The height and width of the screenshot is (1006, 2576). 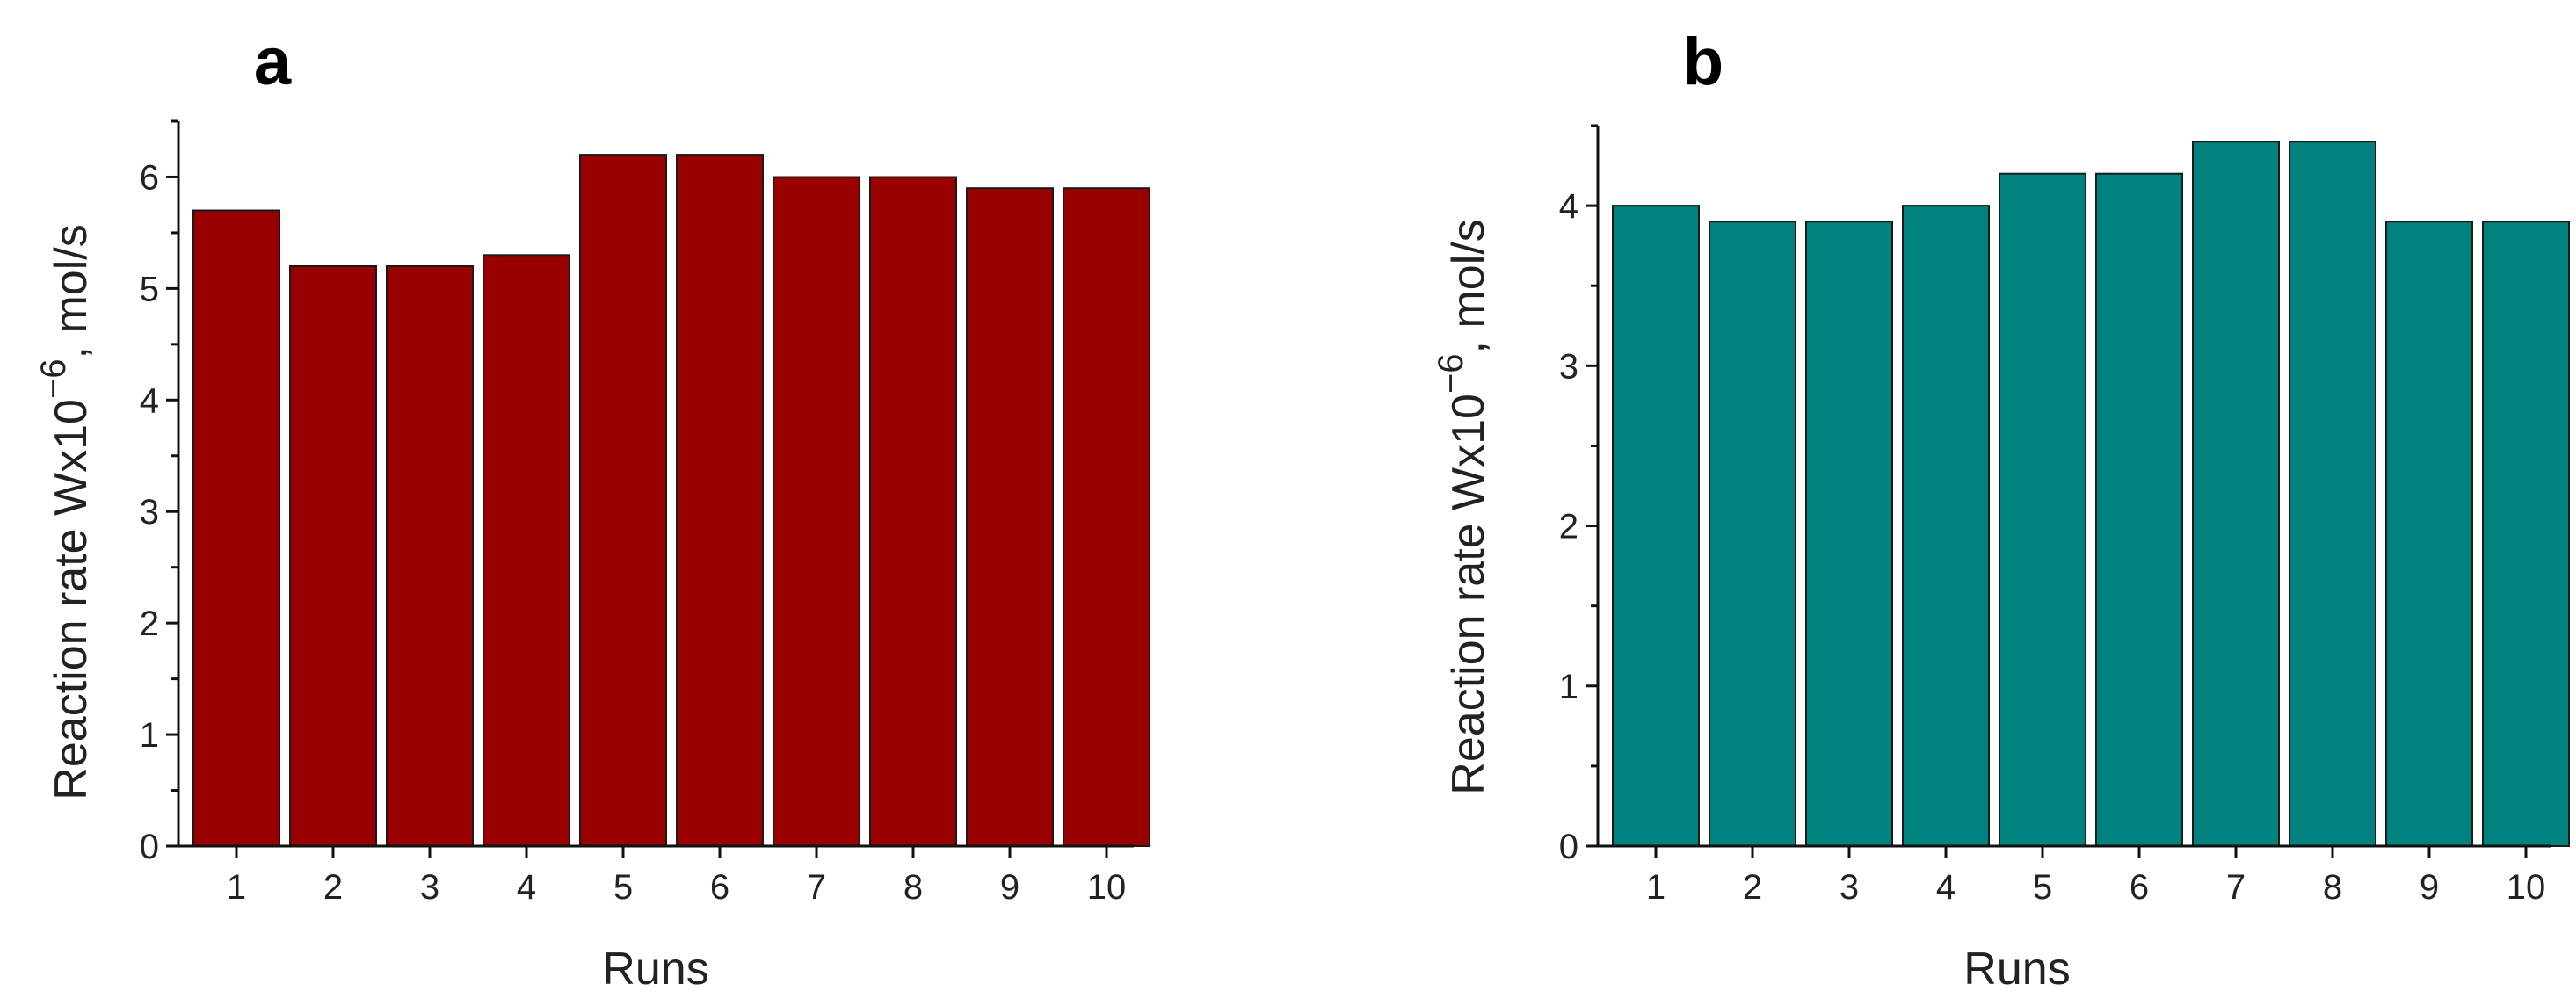 What do you see at coordinates (1107, 887) in the screenshot?
I see `panel-a-x-tick-label-10: 10` at bounding box center [1107, 887].